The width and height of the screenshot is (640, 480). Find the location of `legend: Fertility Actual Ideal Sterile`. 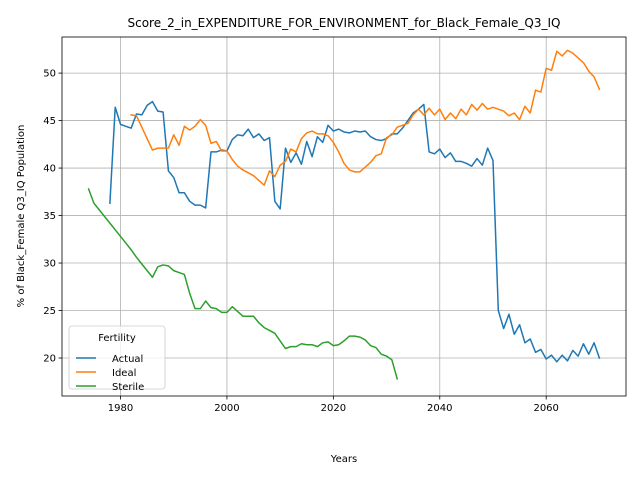

legend: Fertility Actual Ideal Sterile is located at coordinates (117, 359).